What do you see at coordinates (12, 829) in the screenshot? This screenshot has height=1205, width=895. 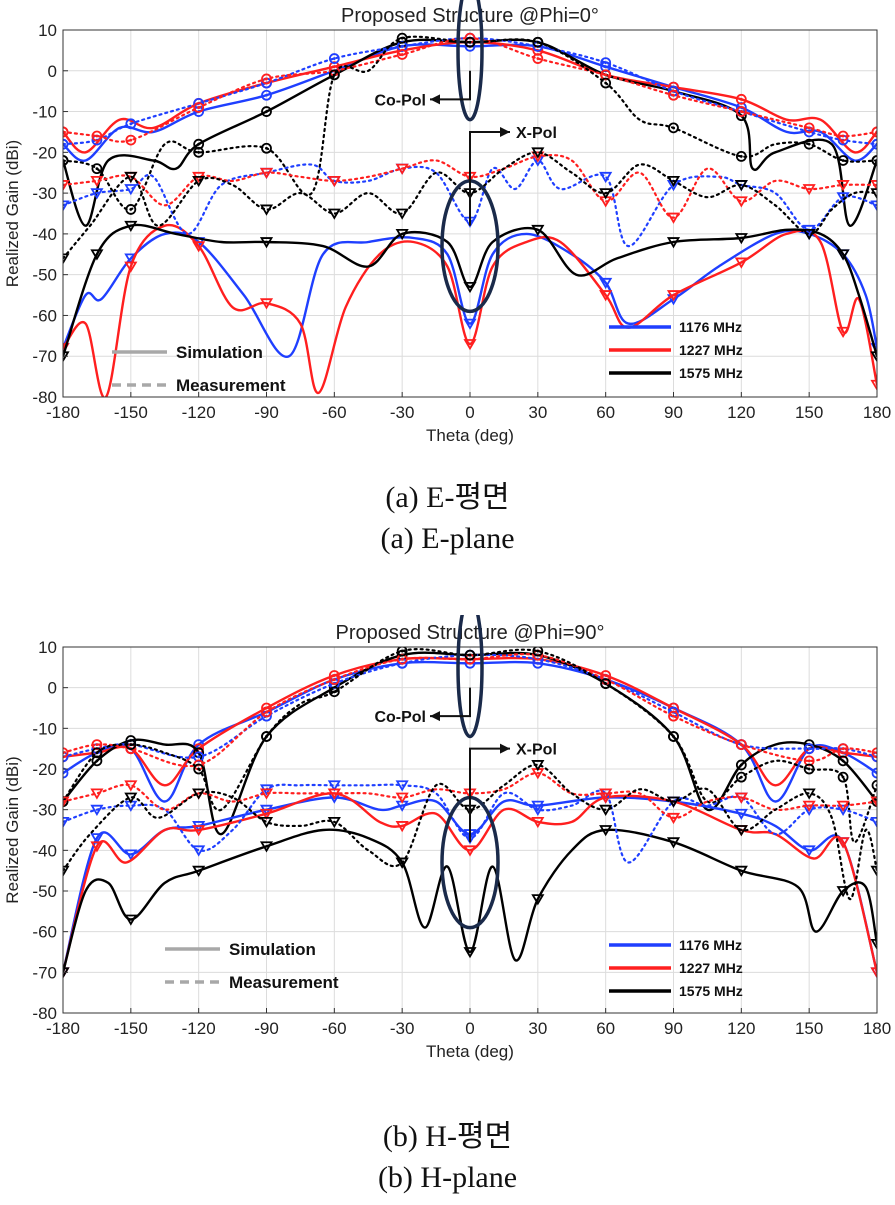 I see `y-axis-label: Realized Gain (dBi)` at bounding box center [12, 829].